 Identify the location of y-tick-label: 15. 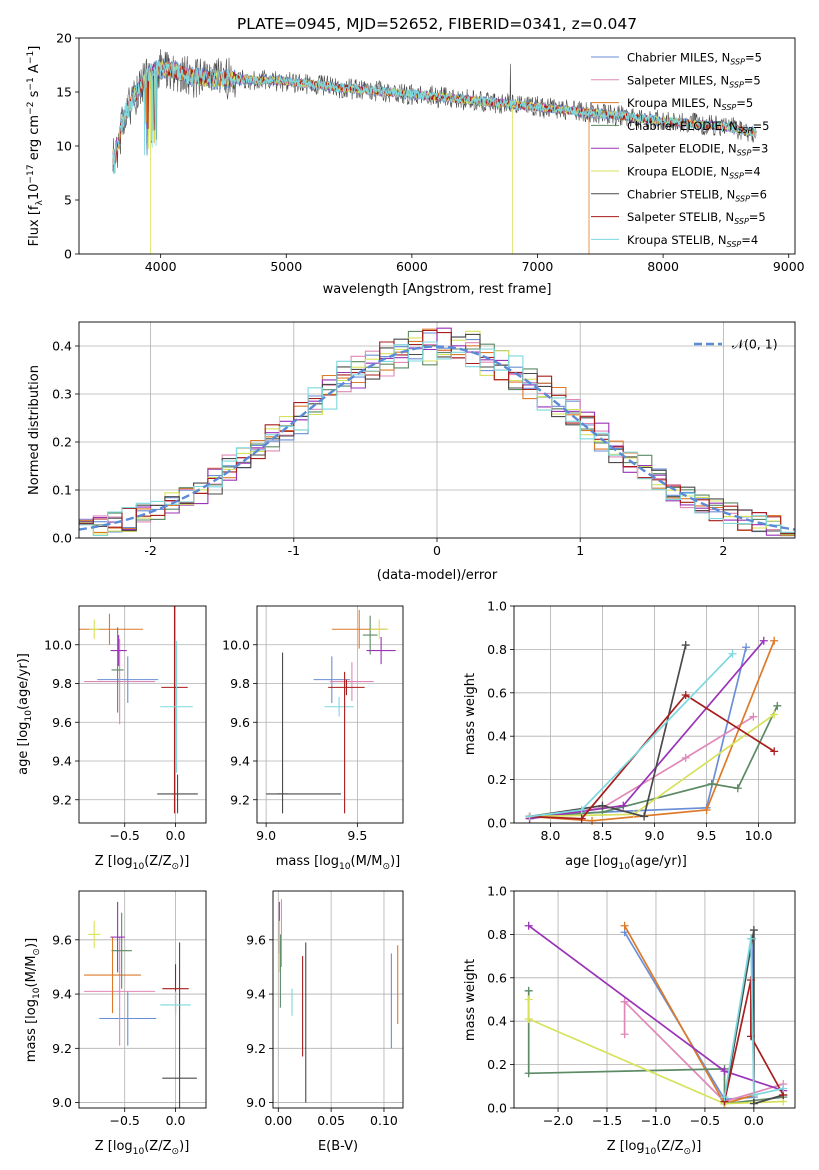
(64, 92).